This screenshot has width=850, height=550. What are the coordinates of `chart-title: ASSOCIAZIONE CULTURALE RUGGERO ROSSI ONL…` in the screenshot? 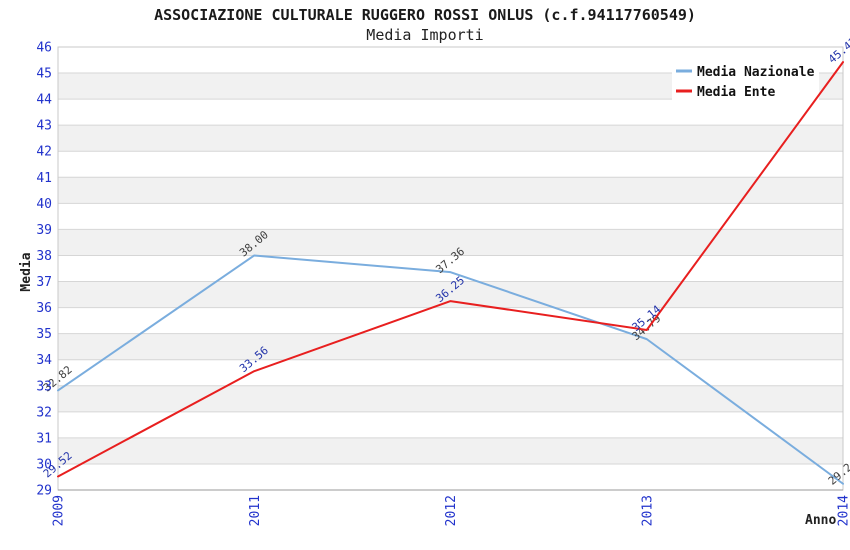 It's located at (425, 15).